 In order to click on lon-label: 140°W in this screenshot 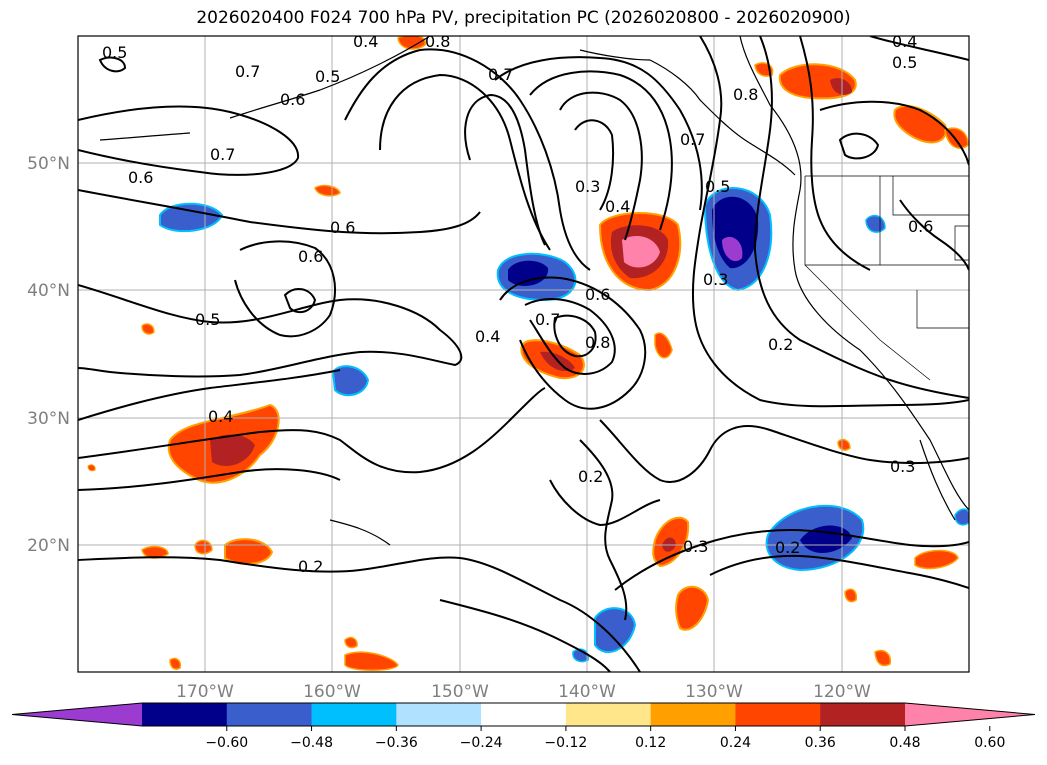, I will do `click(587, 692)`.